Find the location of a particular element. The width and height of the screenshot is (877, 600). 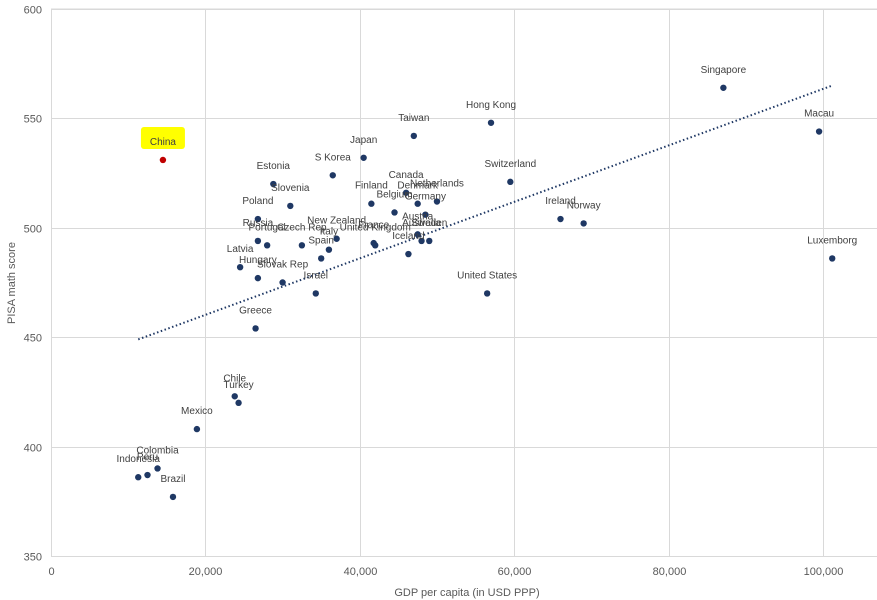

point-chile is located at coordinates (234, 396).